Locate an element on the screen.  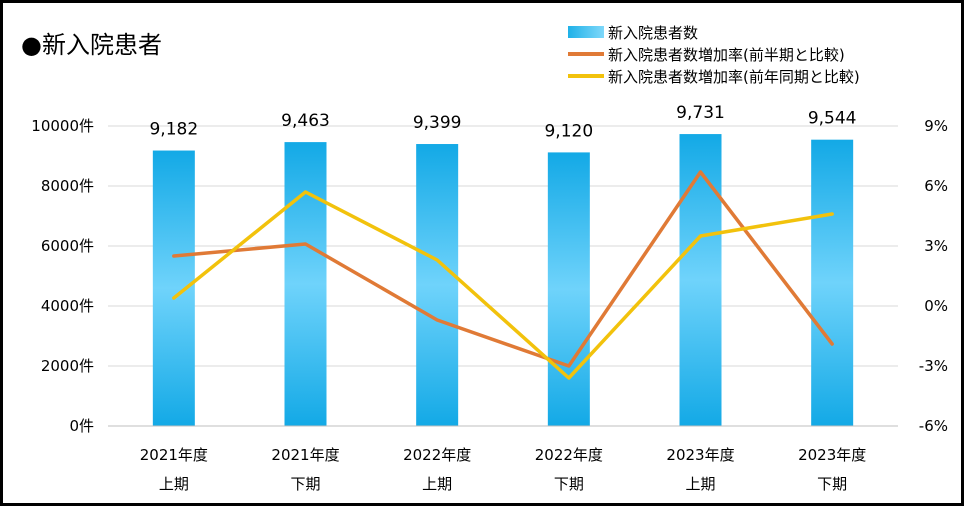
y-left-tick-label: 10000件 is located at coordinates (62, 126).